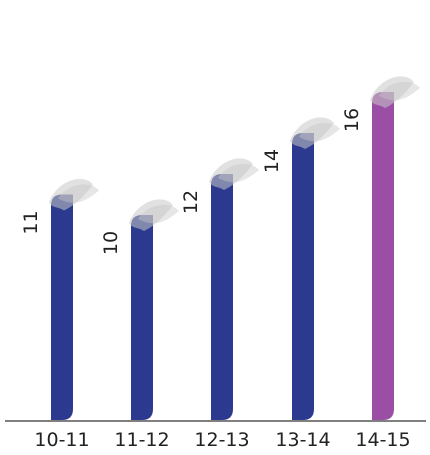  Describe the element at coordinates (302, 440) in the screenshot. I see `x-tick-label: 13-14` at that location.